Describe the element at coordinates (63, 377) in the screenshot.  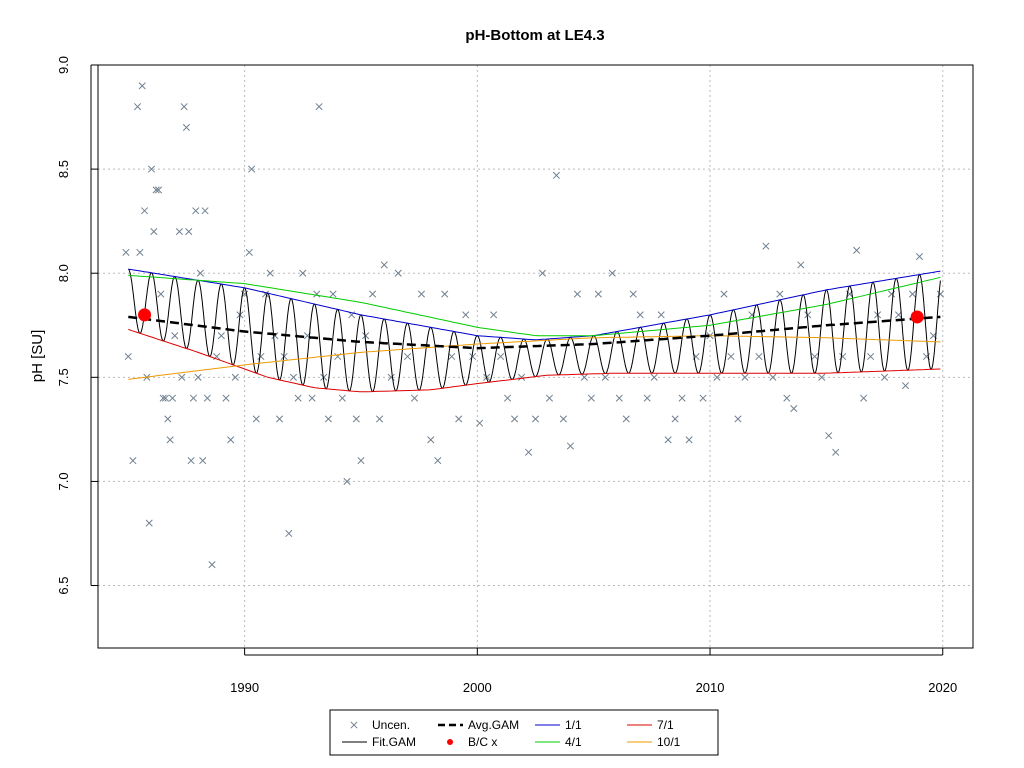
I see `y-tick-label: 7.5` at that location.